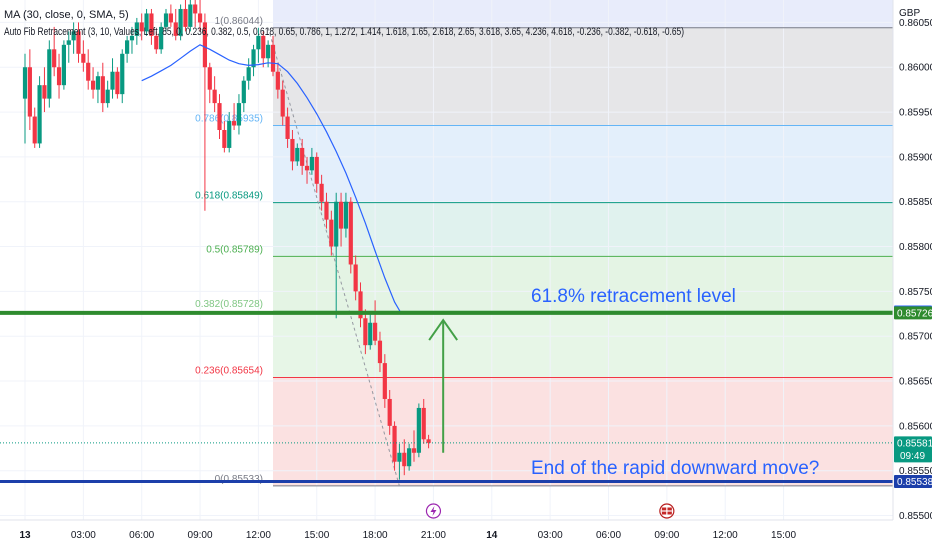 The image size is (932, 550). I want to click on ma-legend: MA (30, close, 0, SMA, 5), so click(66, 15).